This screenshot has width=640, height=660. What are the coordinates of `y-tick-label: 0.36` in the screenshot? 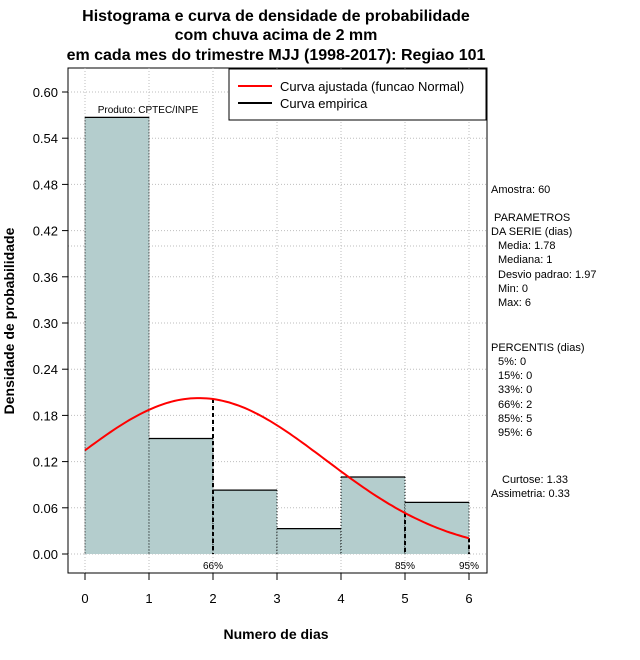 It's located at (45, 277).